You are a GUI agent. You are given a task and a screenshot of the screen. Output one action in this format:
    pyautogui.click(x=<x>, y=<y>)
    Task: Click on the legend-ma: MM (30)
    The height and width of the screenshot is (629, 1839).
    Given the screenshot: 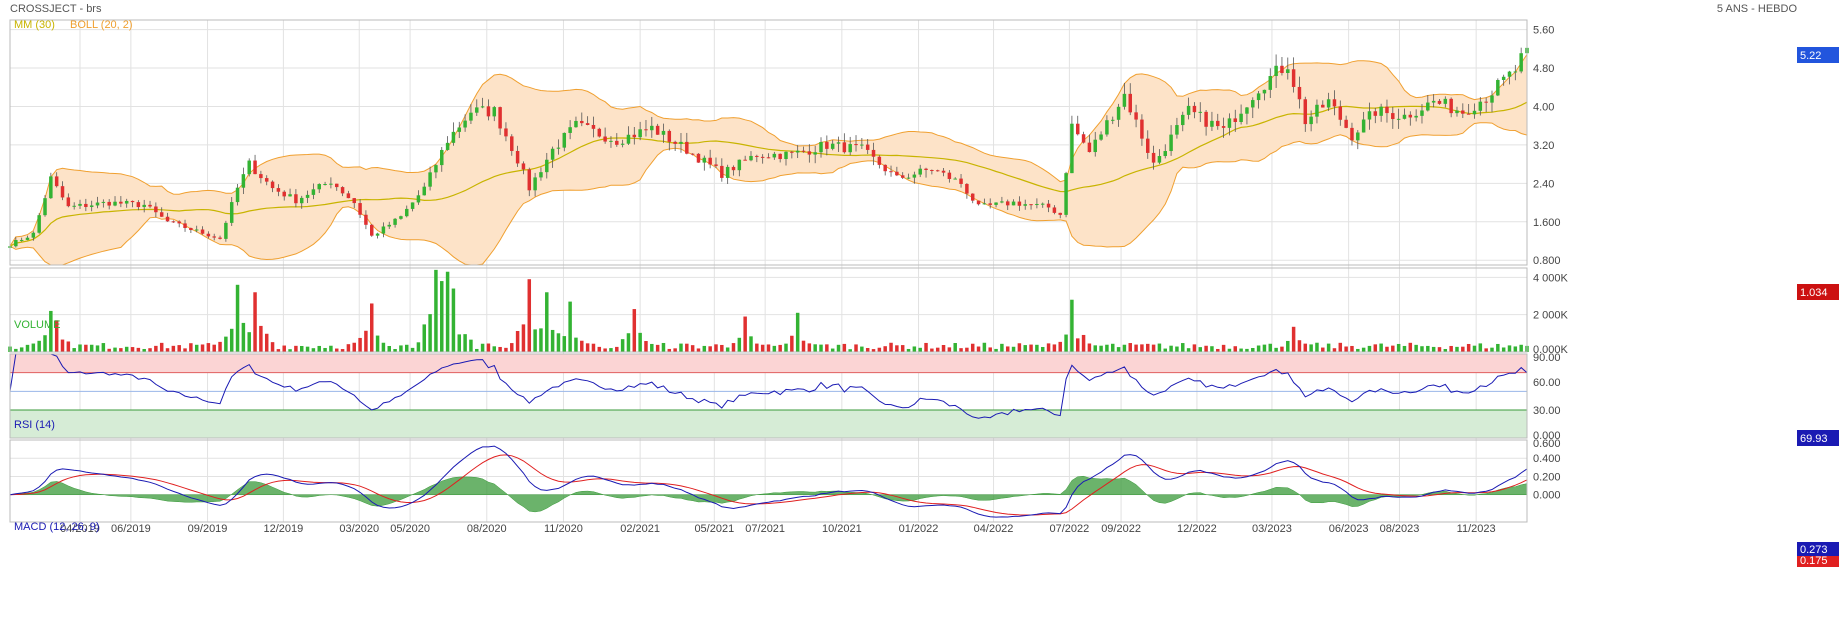 What is the action you would take?
    pyautogui.click(x=34, y=25)
    